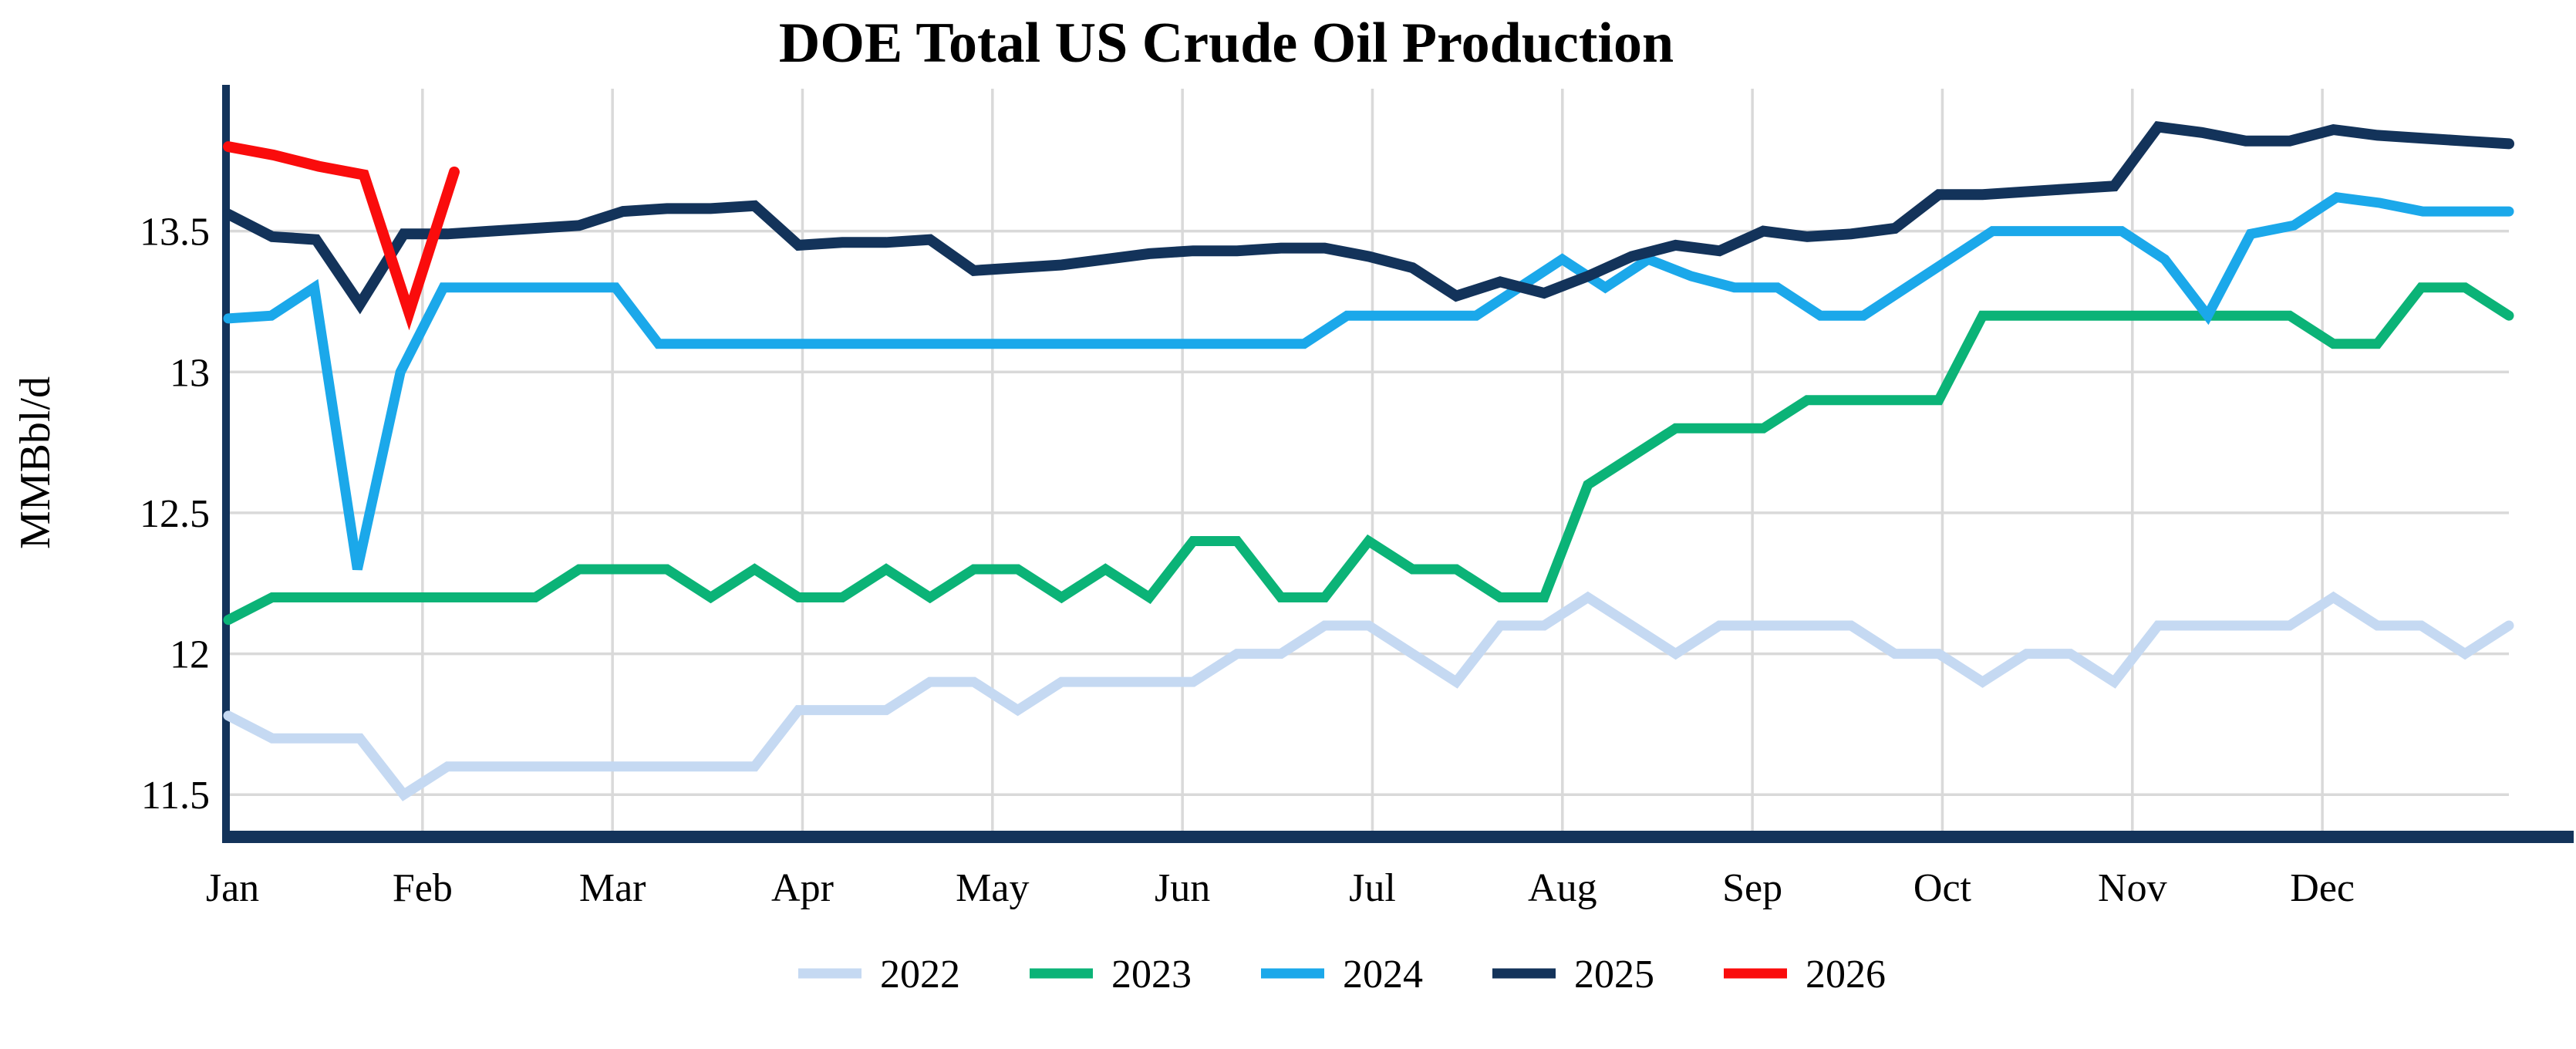 This screenshot has height=1049, width=2576. I want to click on legend-label-2025: 2025, so click(1614, 975).